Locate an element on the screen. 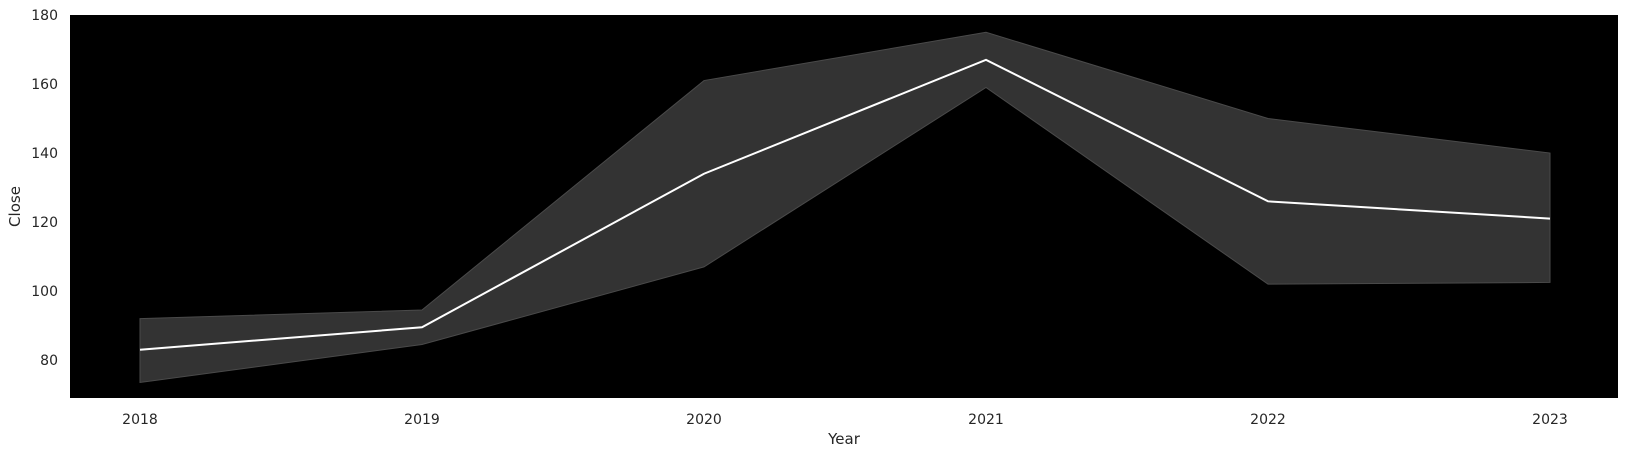  x-tick-label: 2020 is located at coordinates (704, 420).